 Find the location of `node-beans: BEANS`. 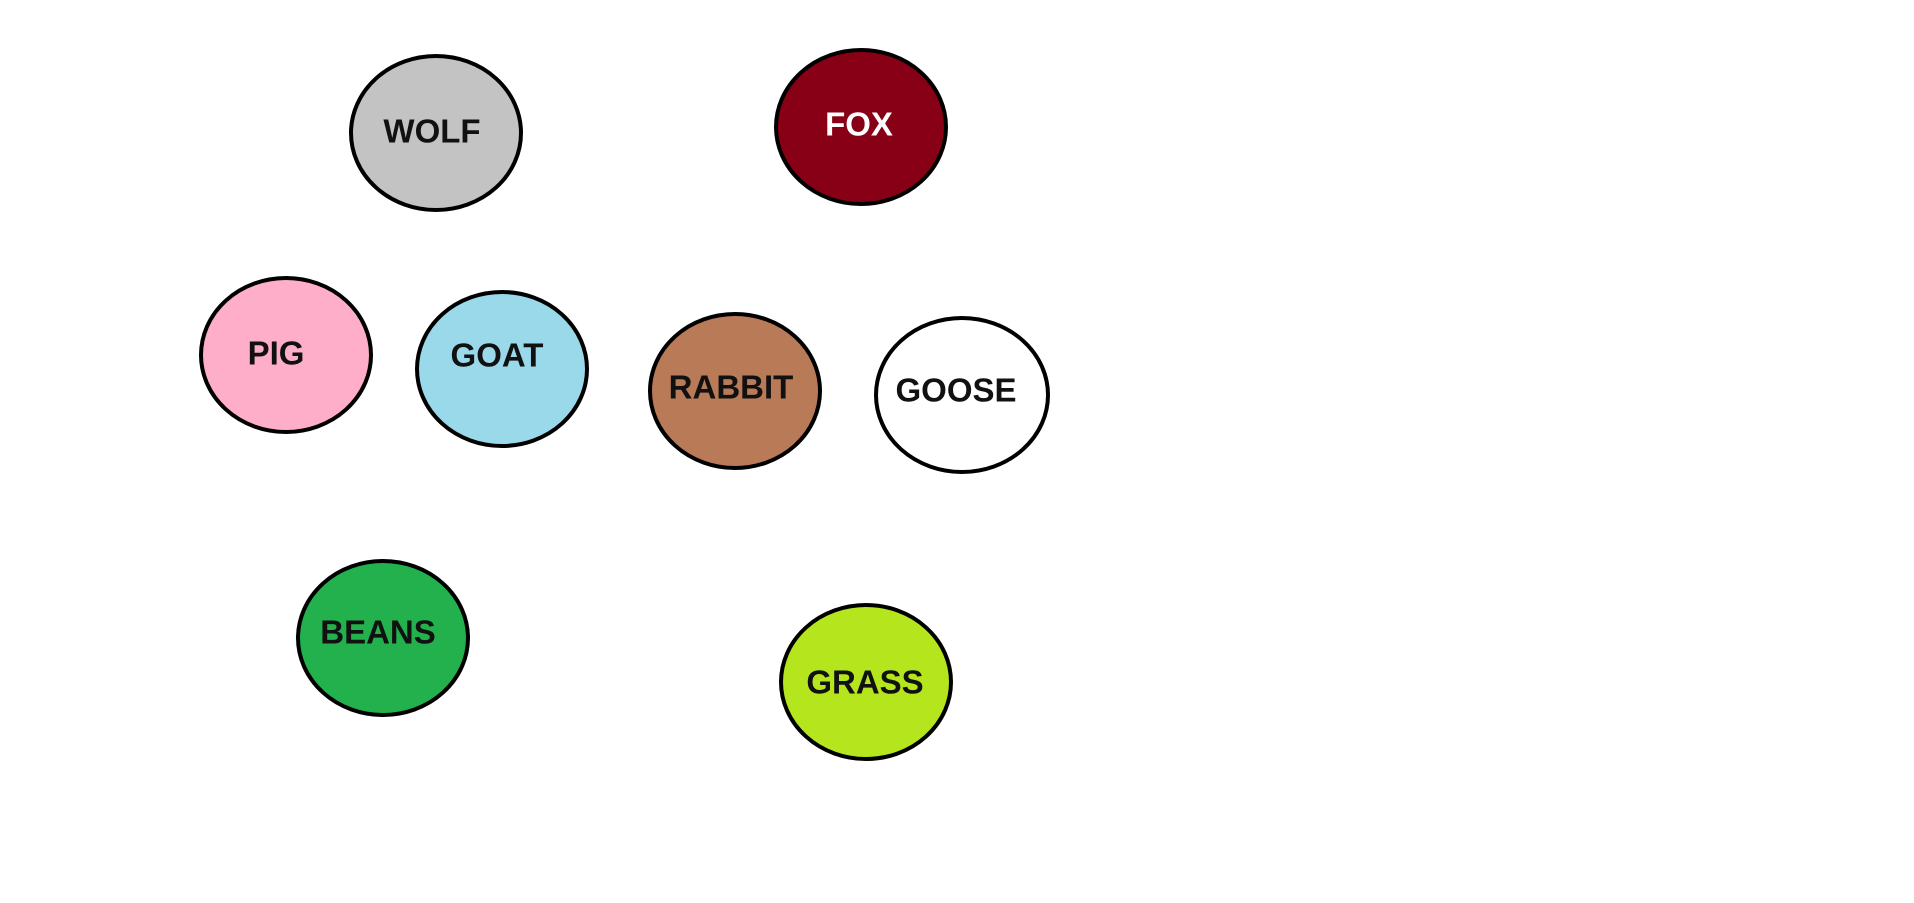

node-beans: BEANS is located at coordinates (383, 638).